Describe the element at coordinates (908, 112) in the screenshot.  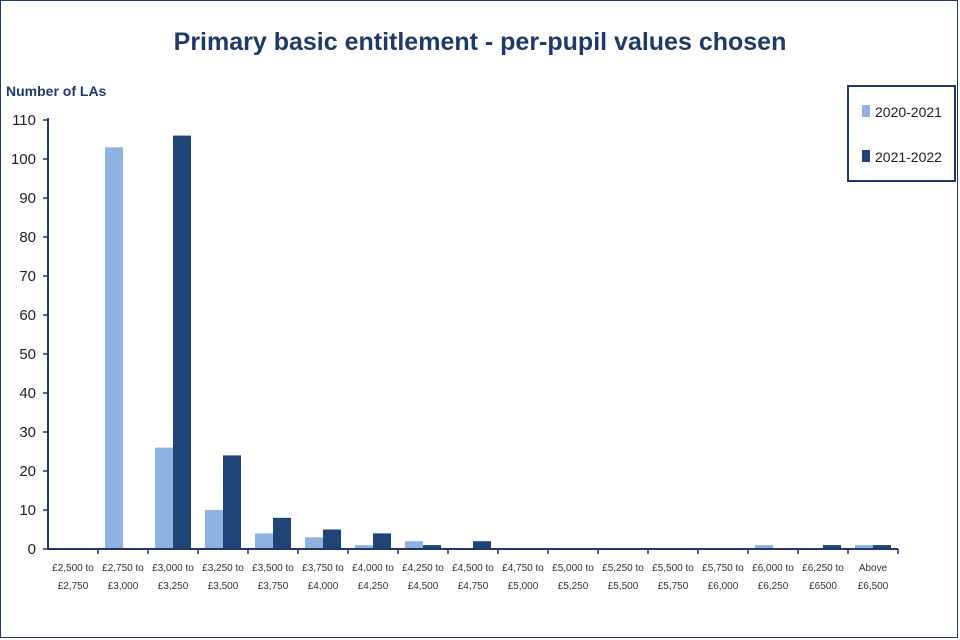
I see `legend-label-2020-2021: 2020-2021` at that location.